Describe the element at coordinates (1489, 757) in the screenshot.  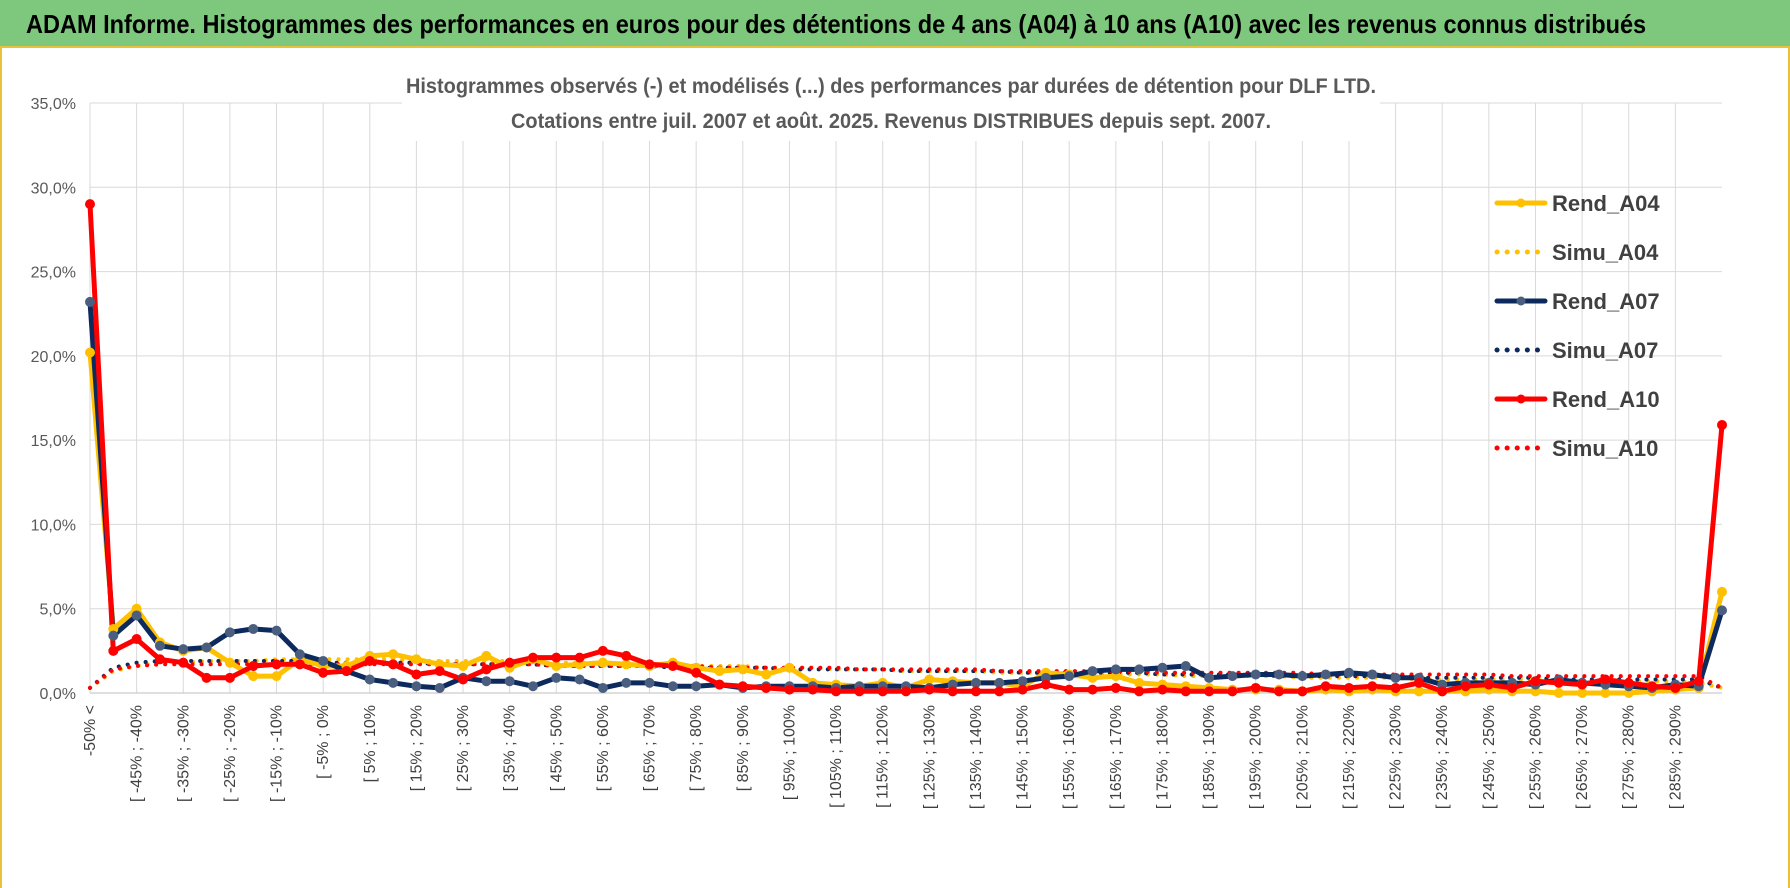
I see `x-tick-label: [ 245% ; 250%` at that location.